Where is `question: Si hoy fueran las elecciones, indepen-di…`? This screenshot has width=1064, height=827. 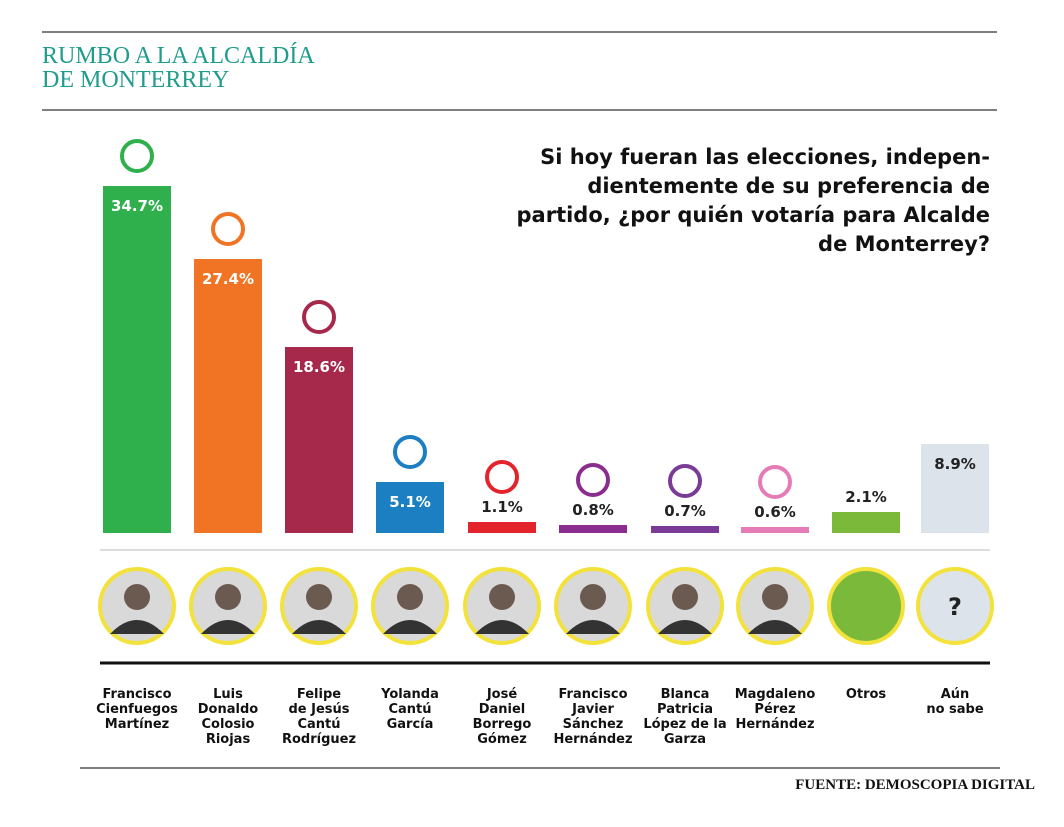 question: Si hoy fueran las elecciones, indepen-di… is located at coordinates (753, 200).